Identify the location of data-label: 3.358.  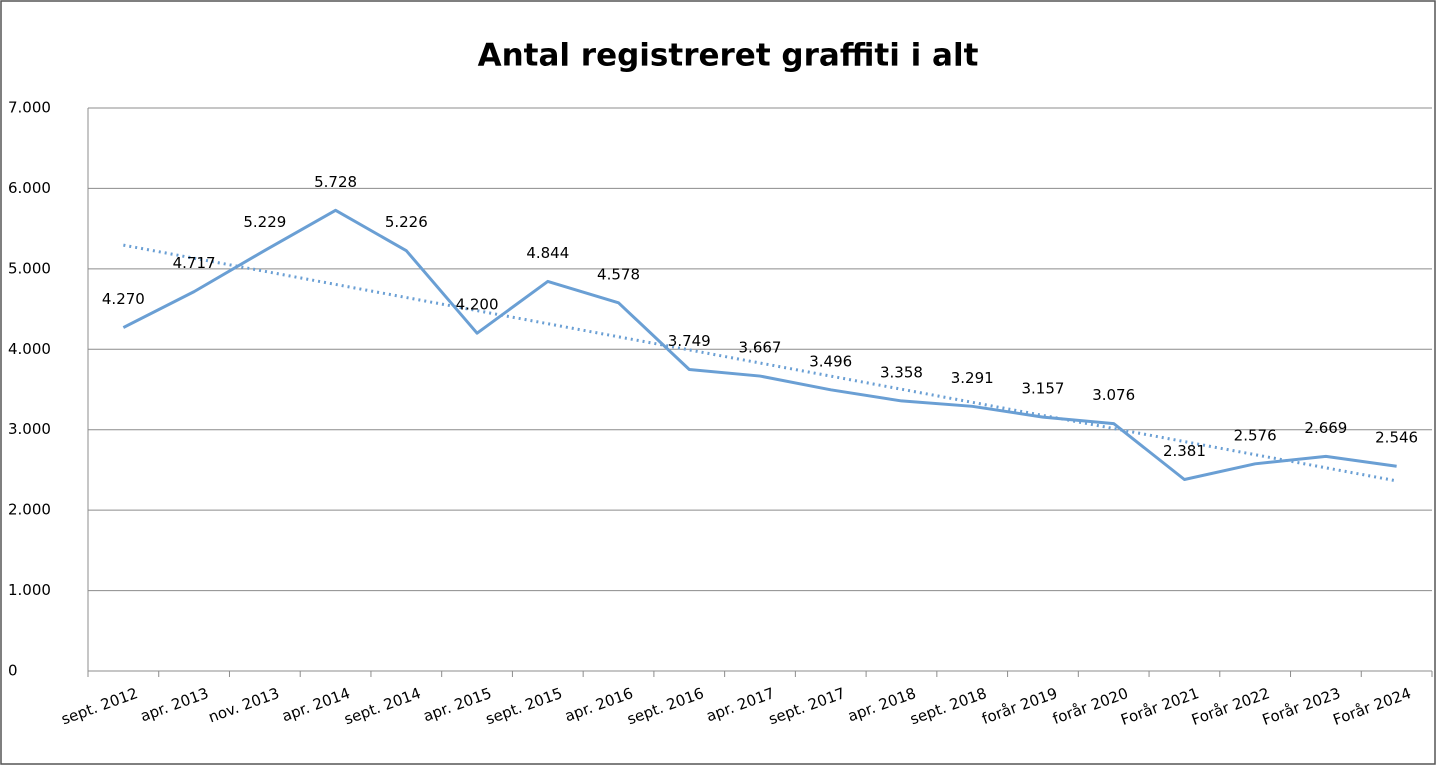
(901, 372).